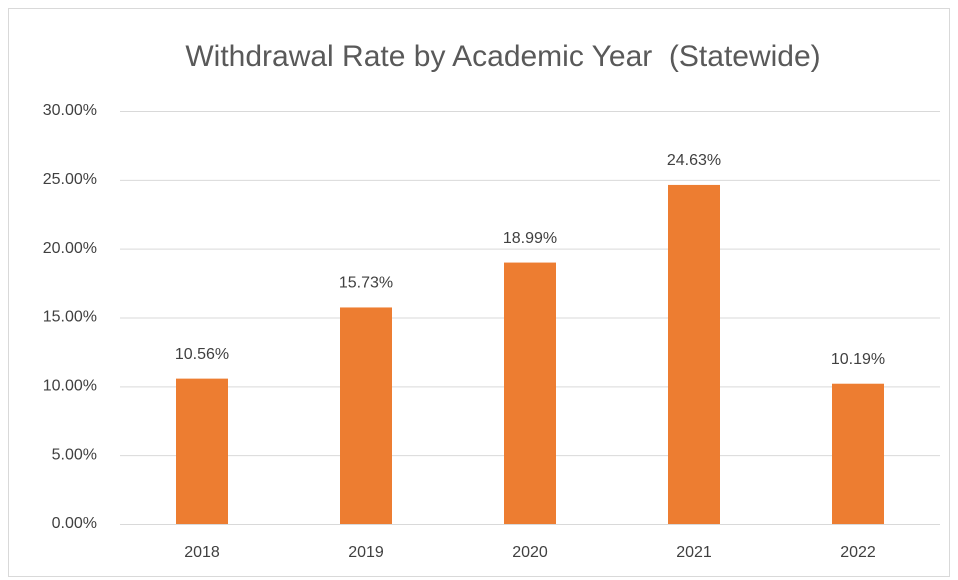  I want to click on data-label: 10.19%, so click(858, 359).